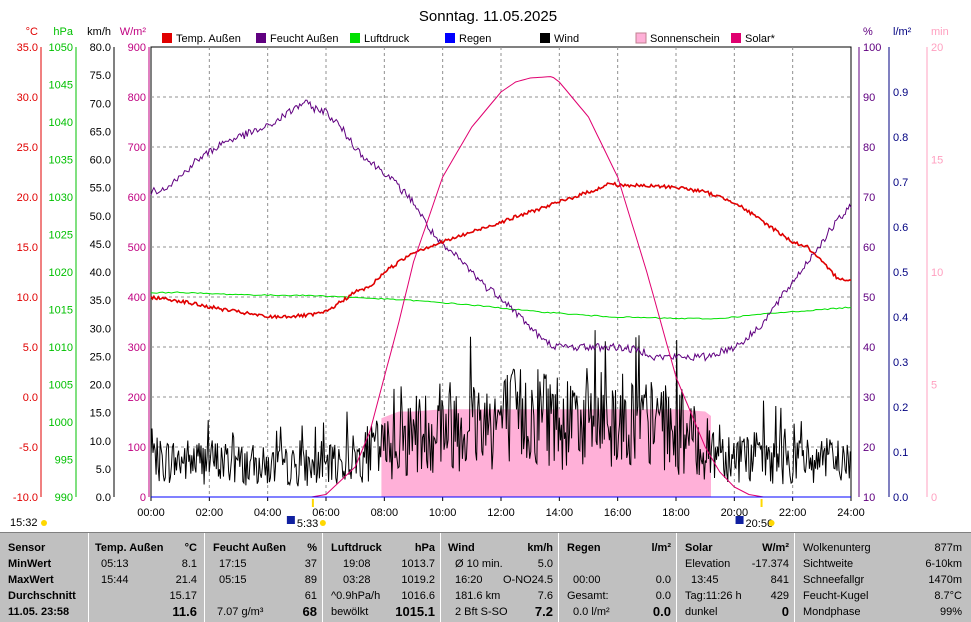 This screenshot has height=622, width=971. Describe the element at coordinates (100, 245) in the screenshot. I see `left-axis-tick-label: 45.0` at that location.